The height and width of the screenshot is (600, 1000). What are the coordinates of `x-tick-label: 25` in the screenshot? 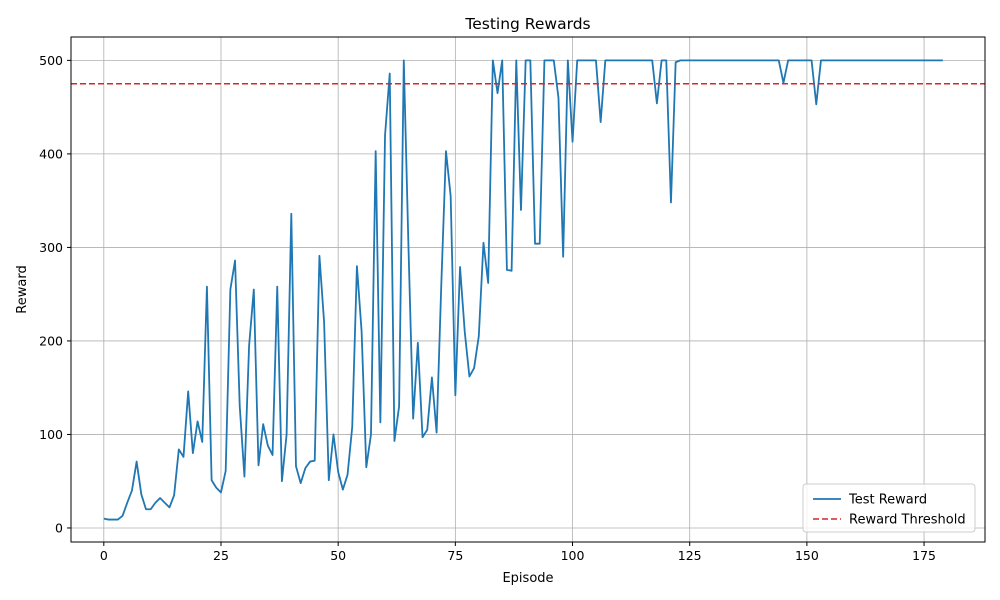 It's located at (221, 555).